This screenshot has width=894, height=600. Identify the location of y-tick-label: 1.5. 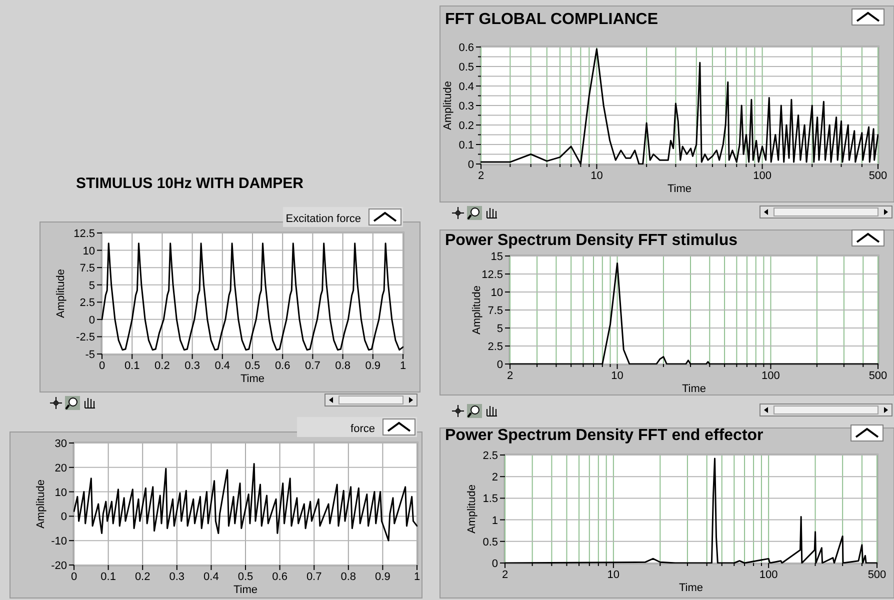
(490, 499).